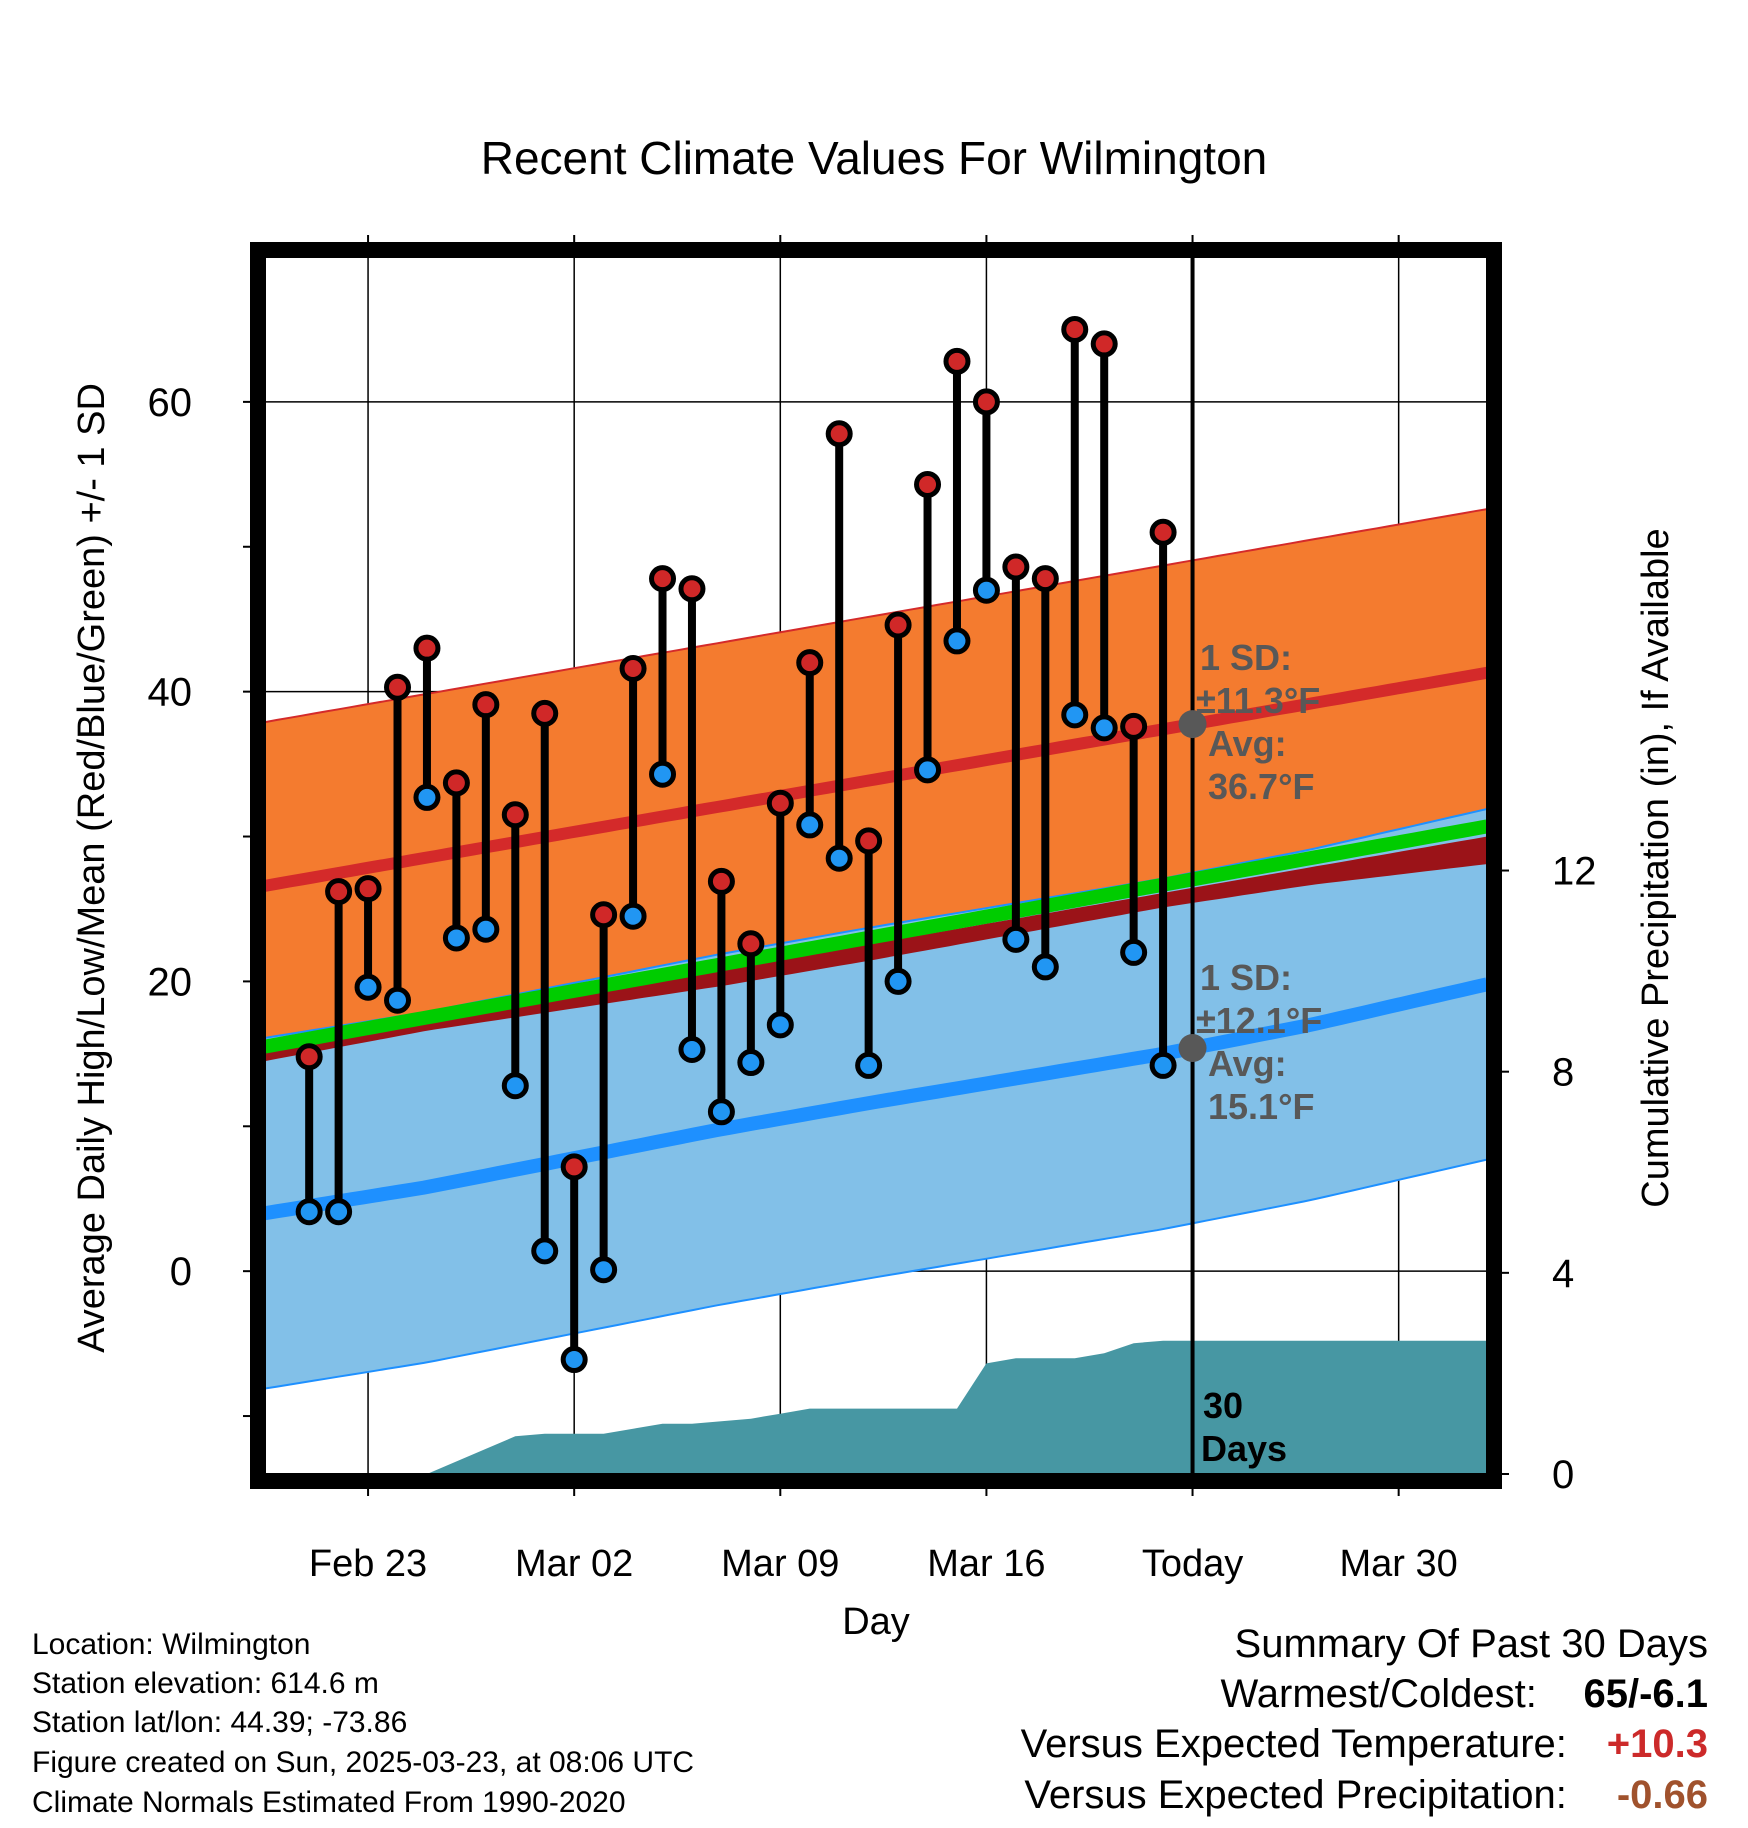  I want to click on low-sd-label: 1 SD:, so click(1246, 977).